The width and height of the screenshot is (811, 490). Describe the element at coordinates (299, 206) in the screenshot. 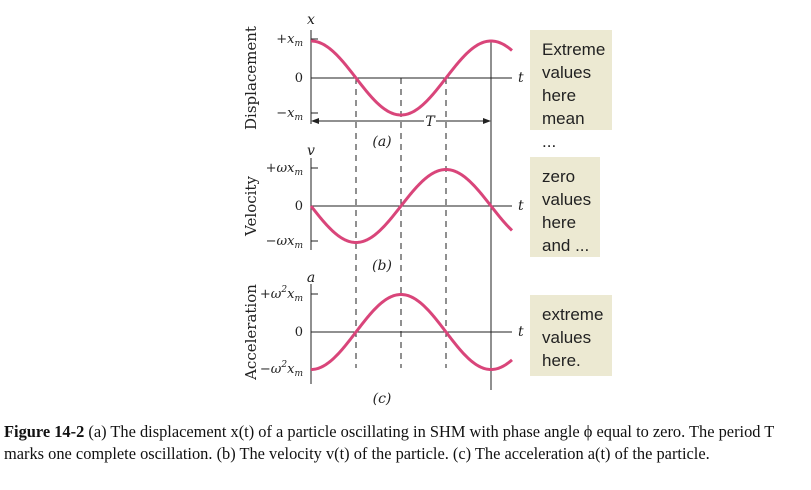

I see `panel-b-tick-zero-label: 0` at that location.